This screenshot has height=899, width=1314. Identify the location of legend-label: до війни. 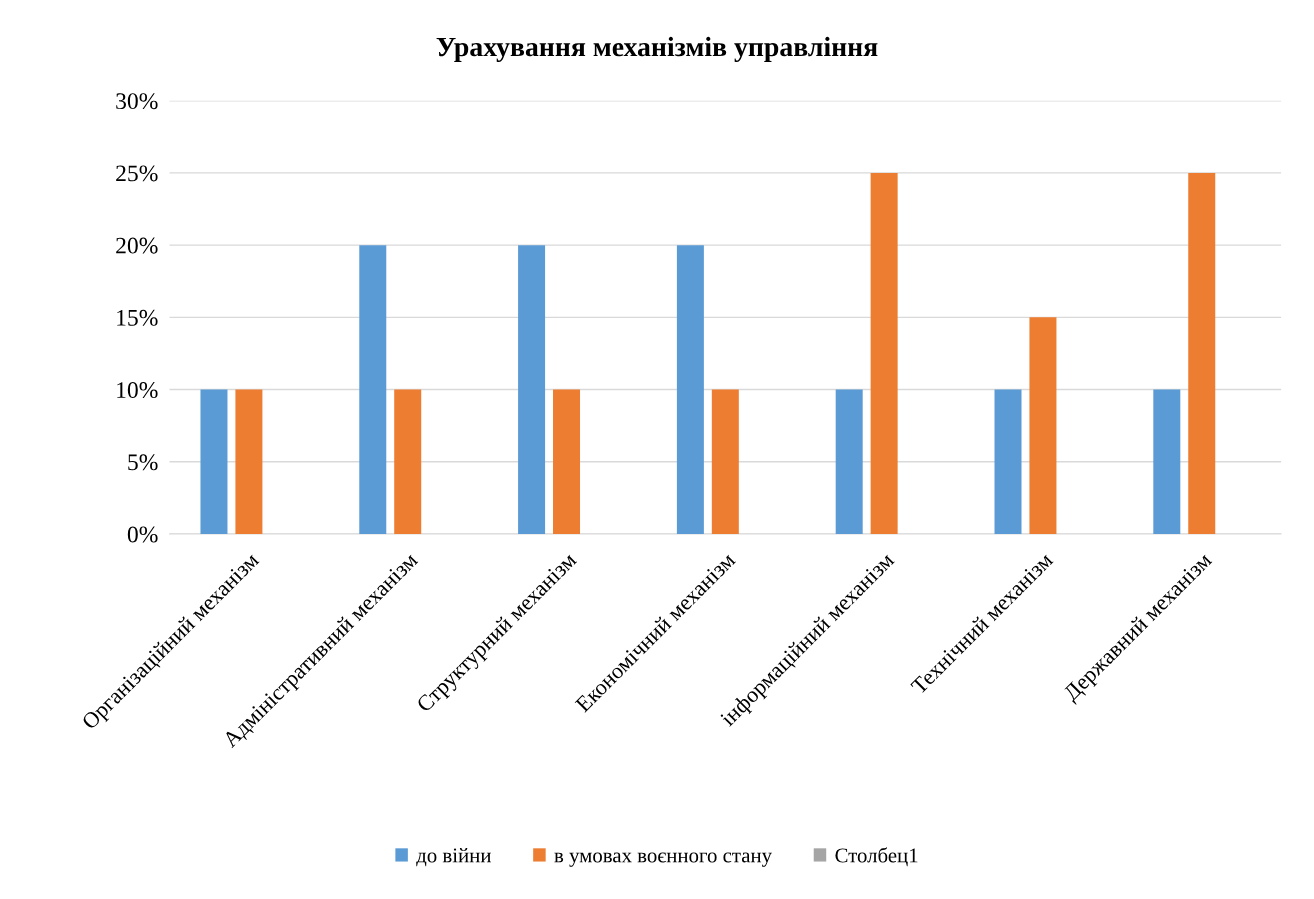
(454, 857).